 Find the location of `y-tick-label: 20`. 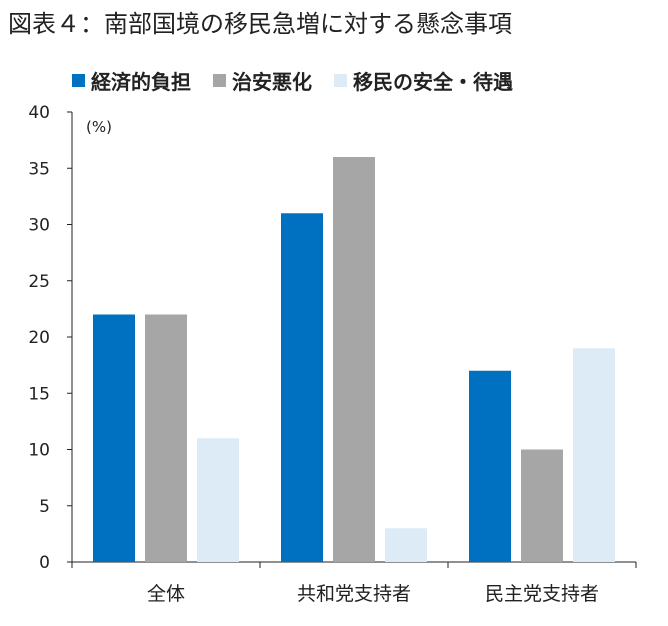

y-tick-label: 20 is located at coordinates (39, 338).